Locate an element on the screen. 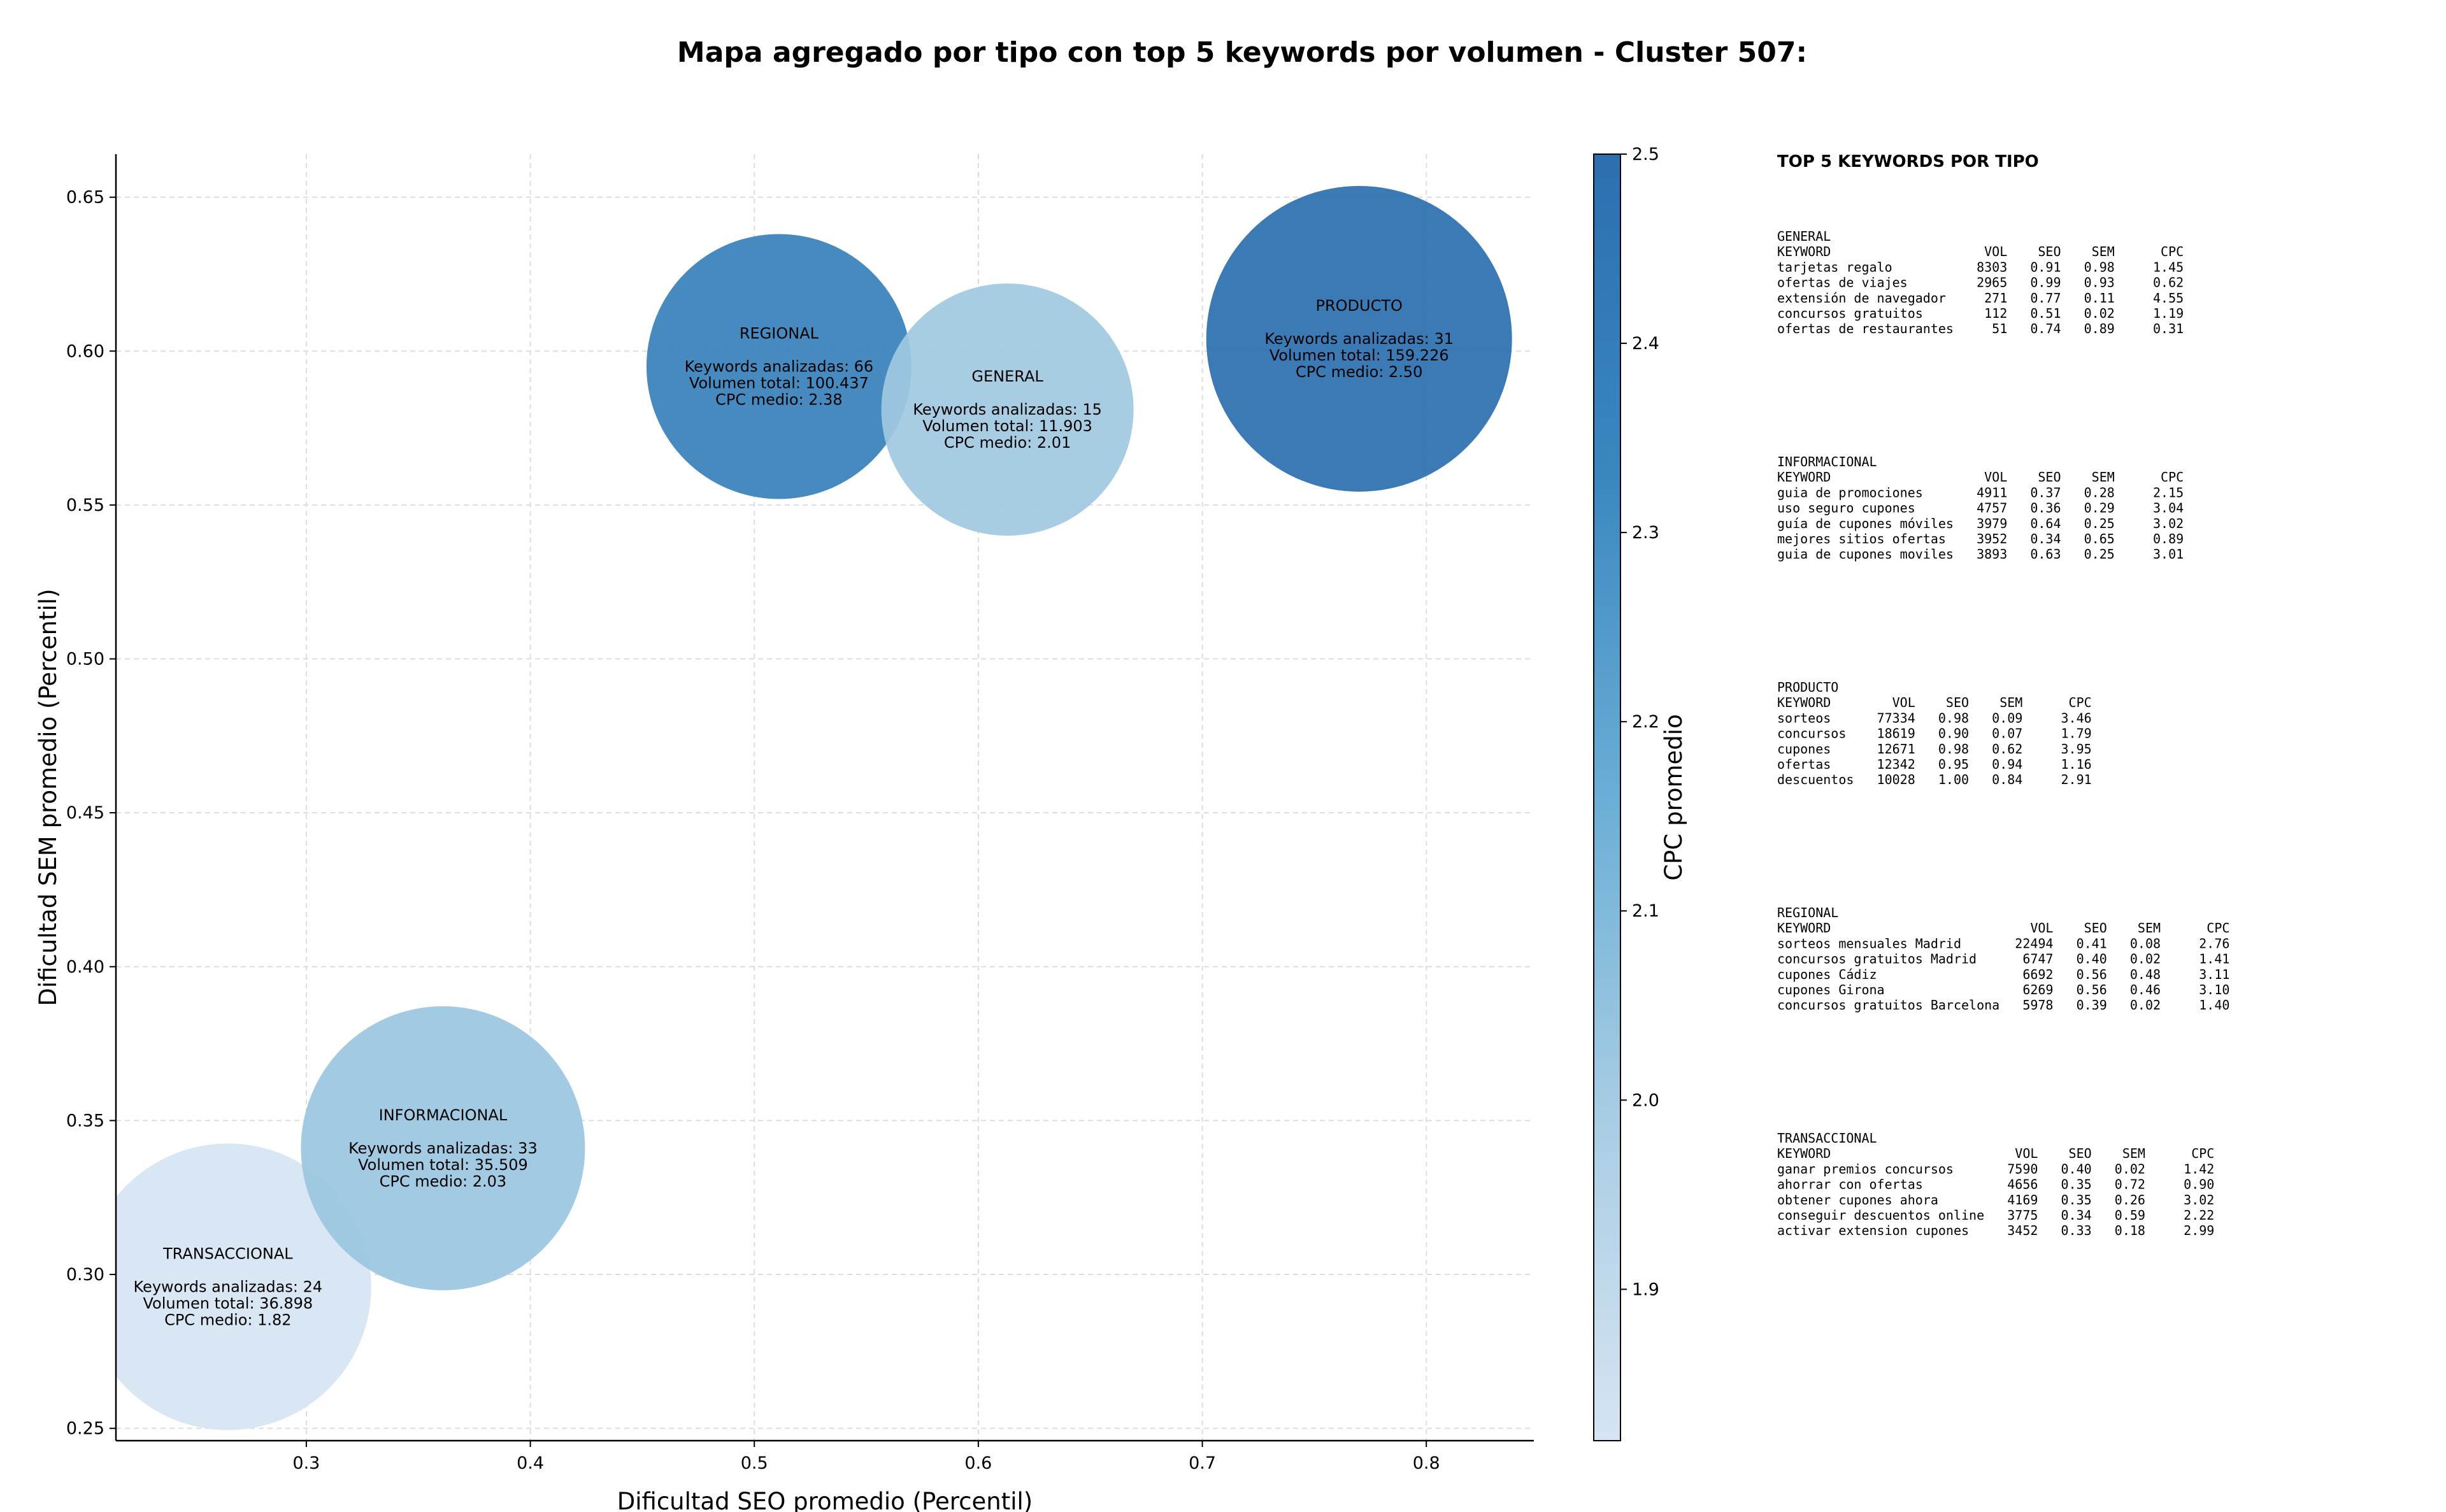 This screenshot has height=1512, width=2446. bubble-stat-producto: CPC medio: 2.50 is located at coordinates (1359, 372).